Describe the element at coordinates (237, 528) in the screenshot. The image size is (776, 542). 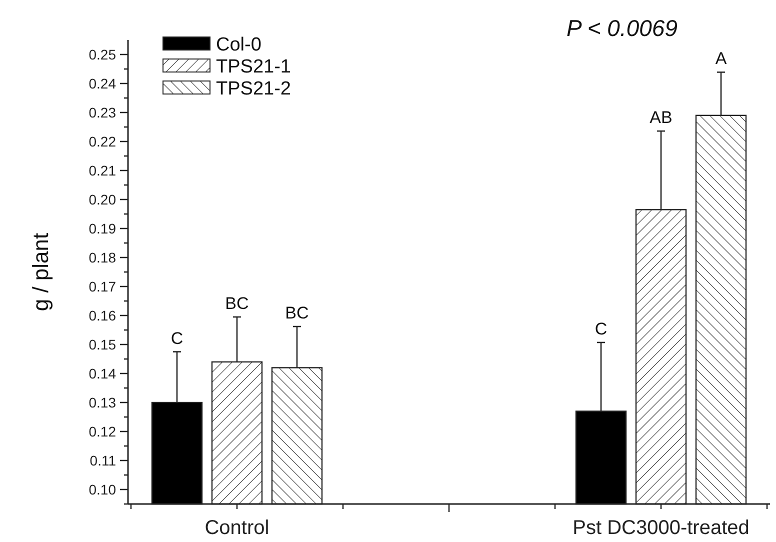
I see `x-tick-label: Control` at that location.